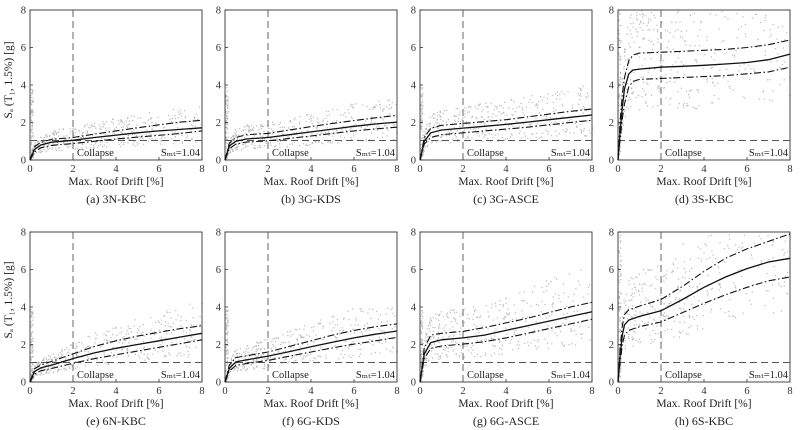  I want to click on y-axis-label-top: Sₐ (T₁, 1.5%) [g], so click(9, 79).